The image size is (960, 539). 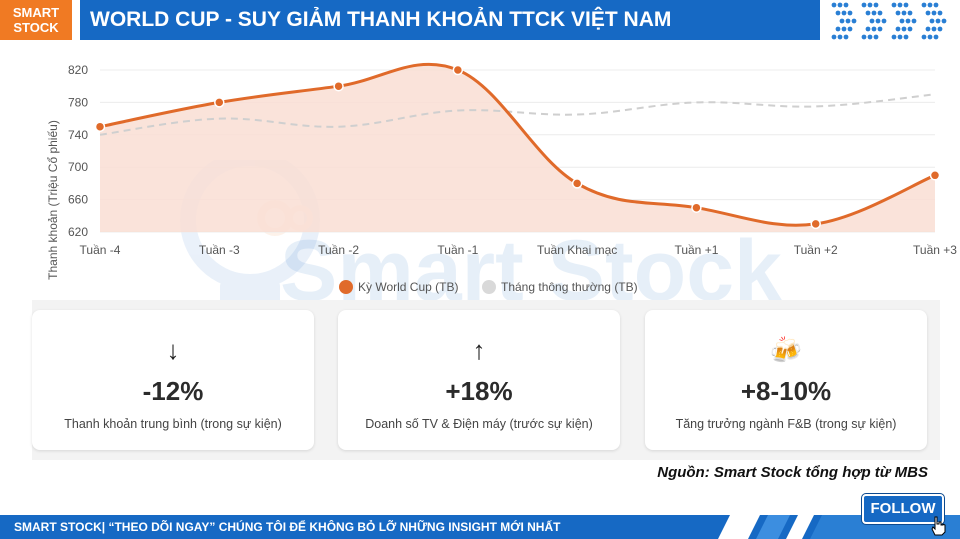 What do you see at coordinates (78, 167) in the screenshot?
I see `y-tick-label: 700` at bounding box center [78, 167].